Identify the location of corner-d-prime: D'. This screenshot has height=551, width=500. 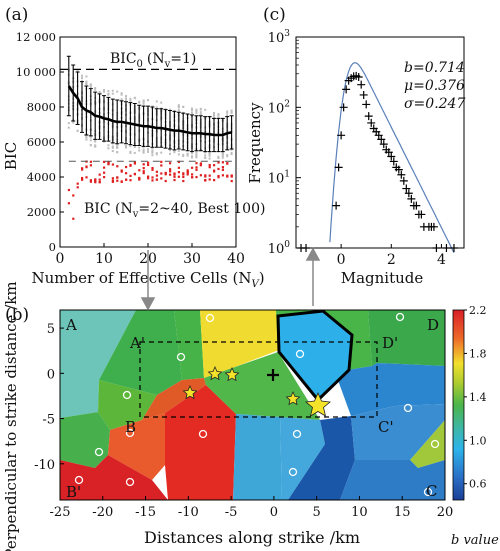
(390, 343).